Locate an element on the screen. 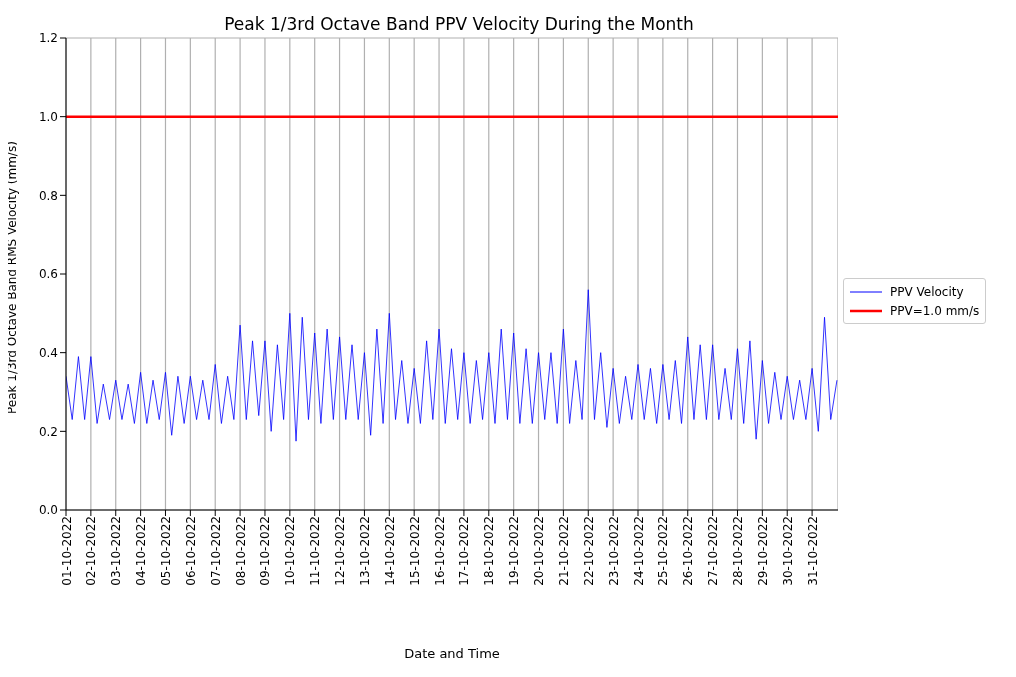 The image size is (1016, 677). x-tick-label: 15-10-2022 is located at coordinates (414, 551).